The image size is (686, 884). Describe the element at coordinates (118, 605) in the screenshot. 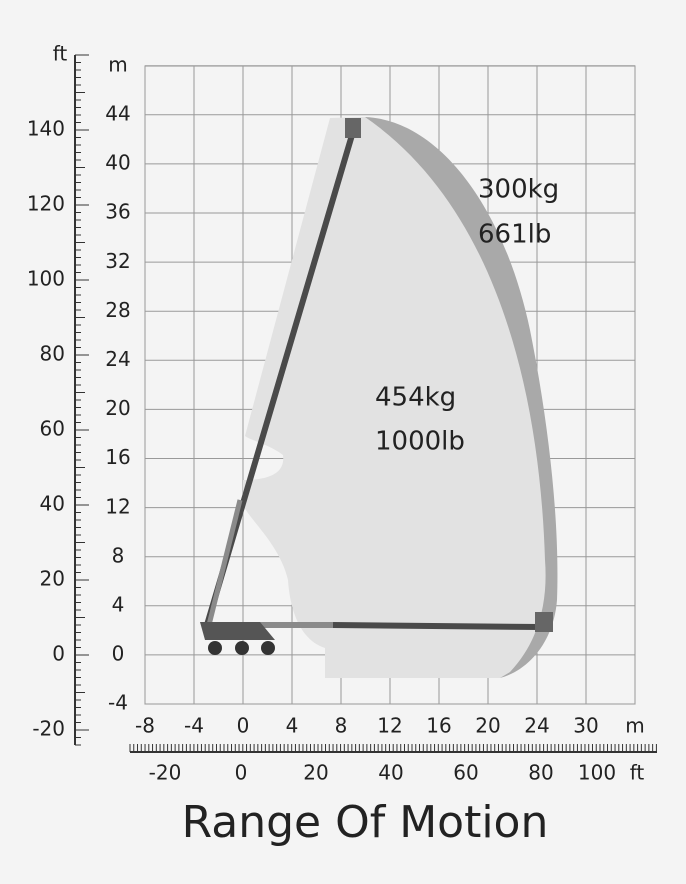

I see `y-tick-label: 4` at that location.